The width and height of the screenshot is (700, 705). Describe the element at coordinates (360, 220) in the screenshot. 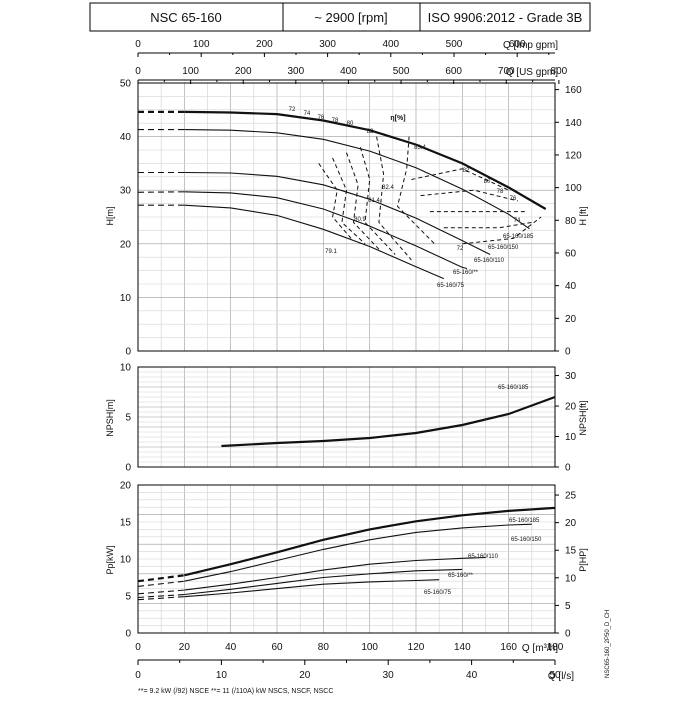

I see `eff-label: 80.9` at that location.